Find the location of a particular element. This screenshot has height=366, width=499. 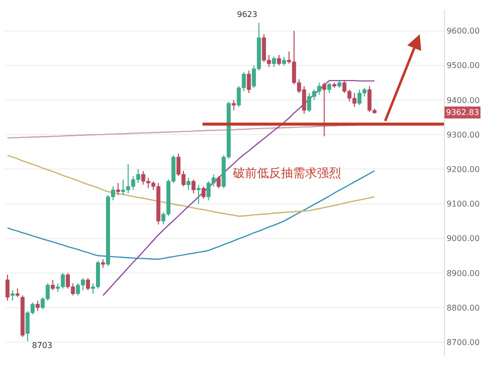

y-tick-label: 8700.00 is located at coordinates (463, 342).